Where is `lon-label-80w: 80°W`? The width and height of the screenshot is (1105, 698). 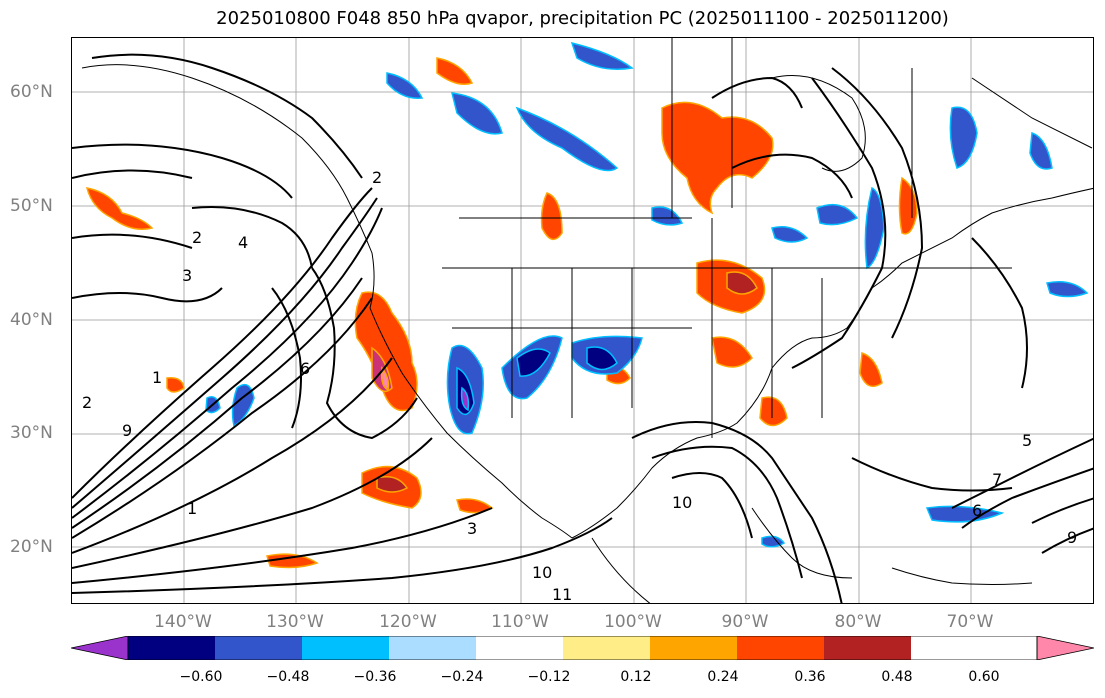 lon-label-80w: 80°W is located at coordinates (858, 622).